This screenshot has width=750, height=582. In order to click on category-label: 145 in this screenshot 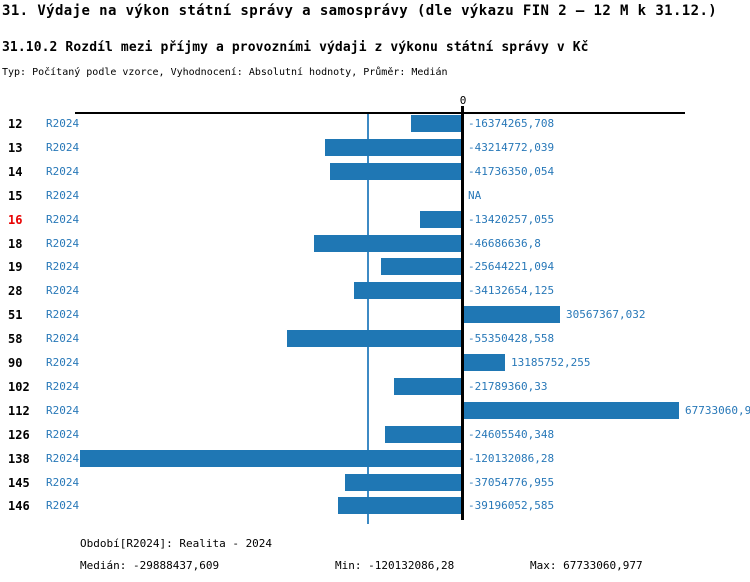, I will do `click(19, 483)`.